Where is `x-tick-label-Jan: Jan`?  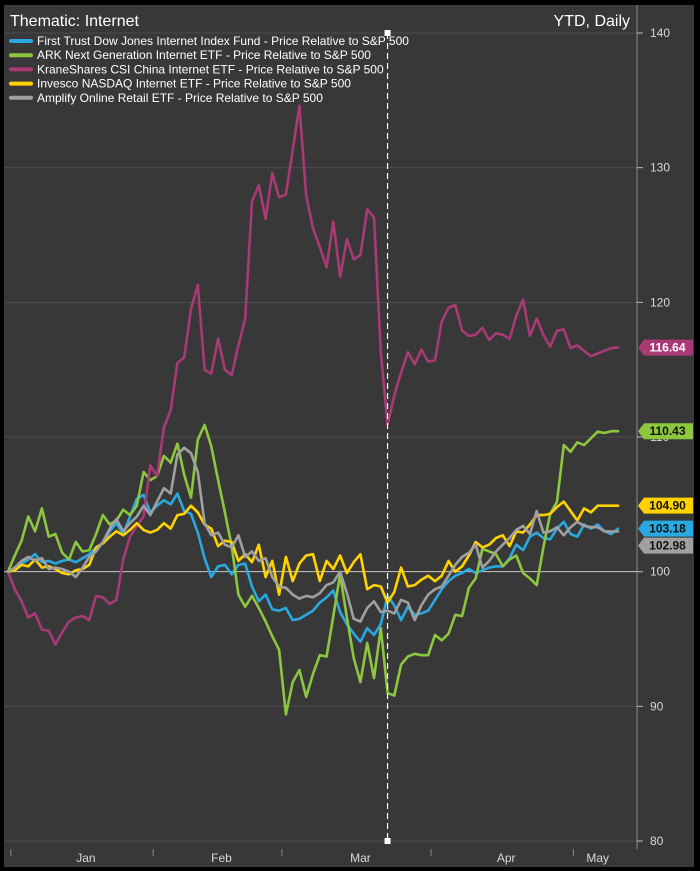
x-tick-label-Jan: Jan is located at coordinates (85, 858).